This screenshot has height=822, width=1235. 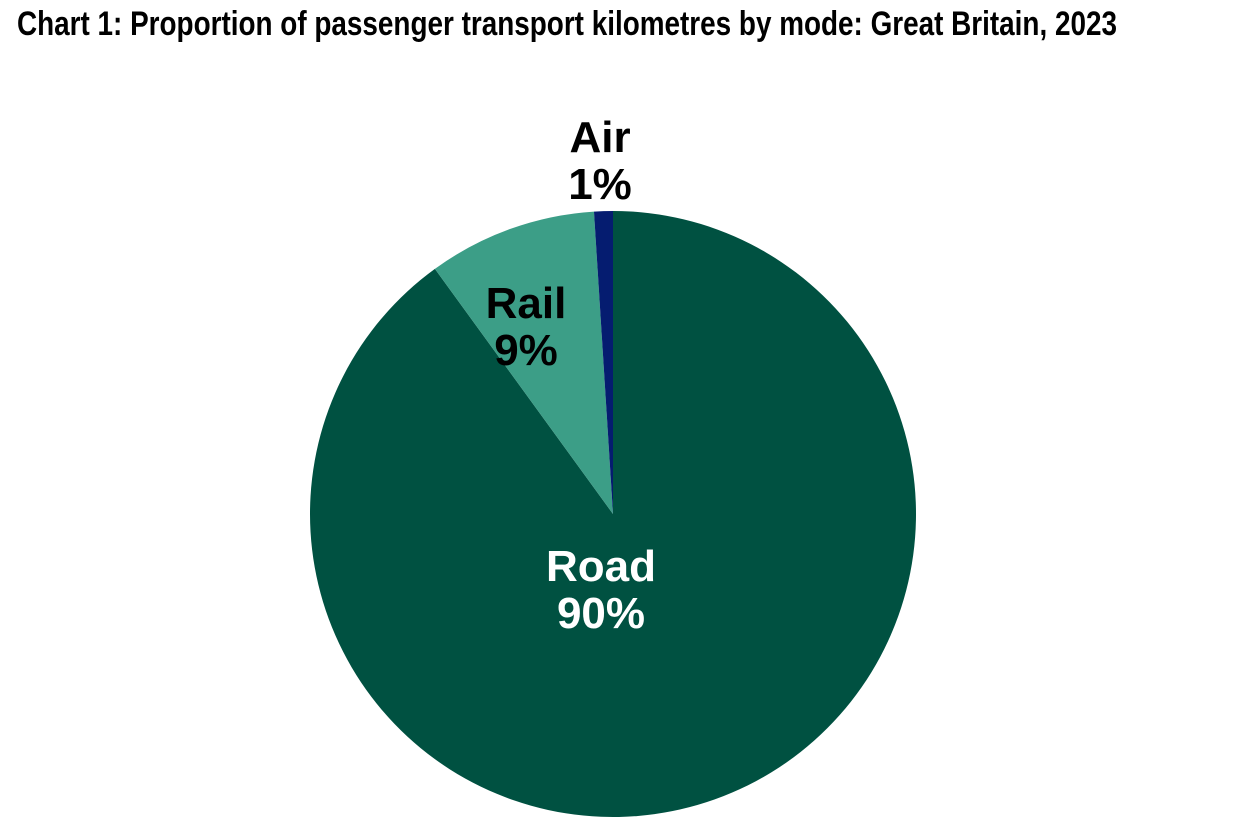 I want to click on pie-label-rail-value: 9%, so click(x=526, y=350).